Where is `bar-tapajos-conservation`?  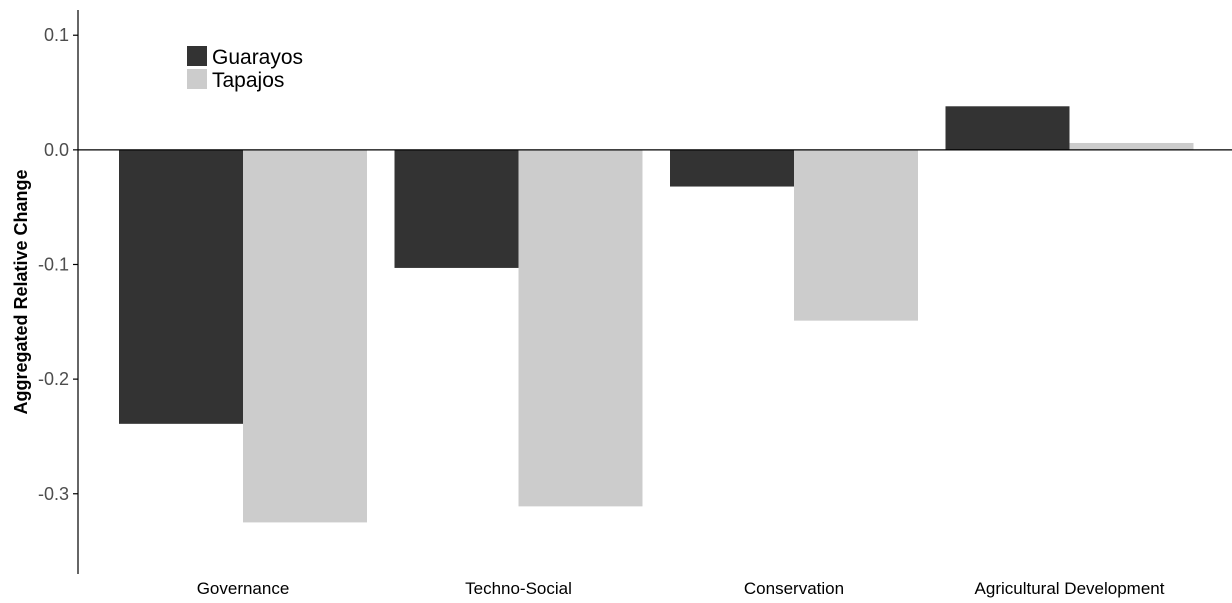
bar-tapajos-conservation is located at coordinates (856, 235).